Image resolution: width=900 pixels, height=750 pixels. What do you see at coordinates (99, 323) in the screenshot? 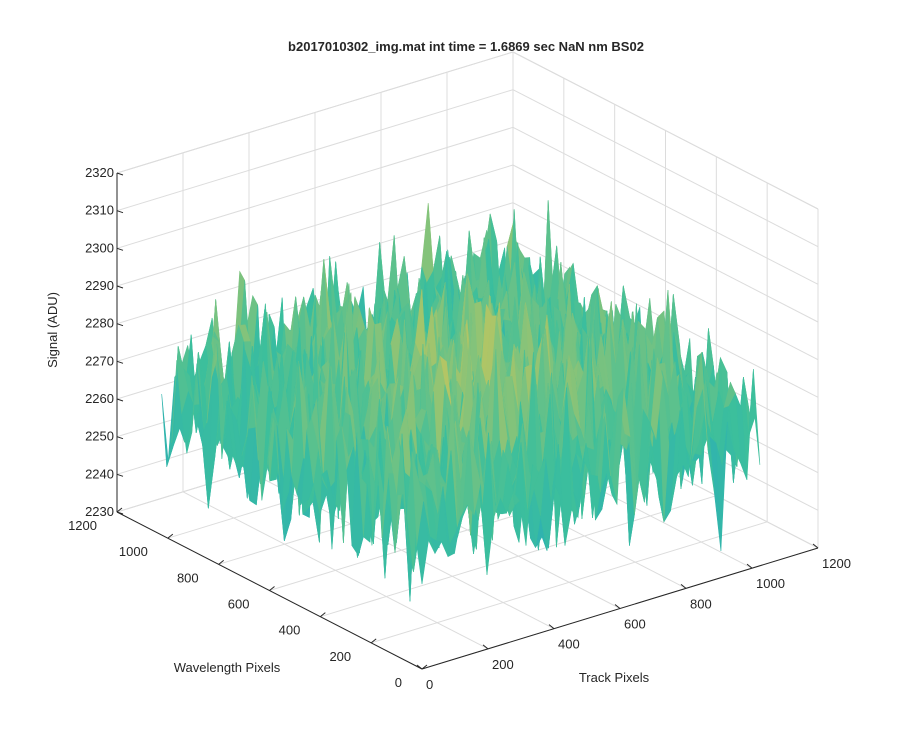
I see `z-tick-label: 2280` at bounding box center [99, 323].